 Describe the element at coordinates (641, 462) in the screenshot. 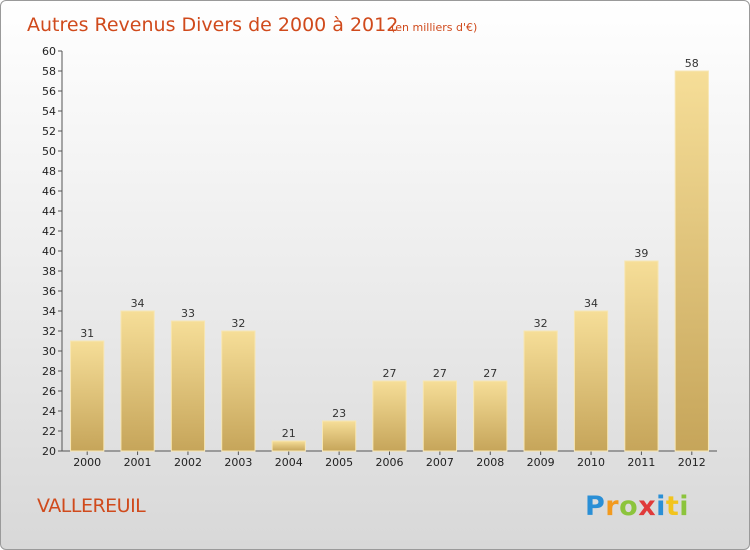

I see `x-tick-label: 2011` at that location.